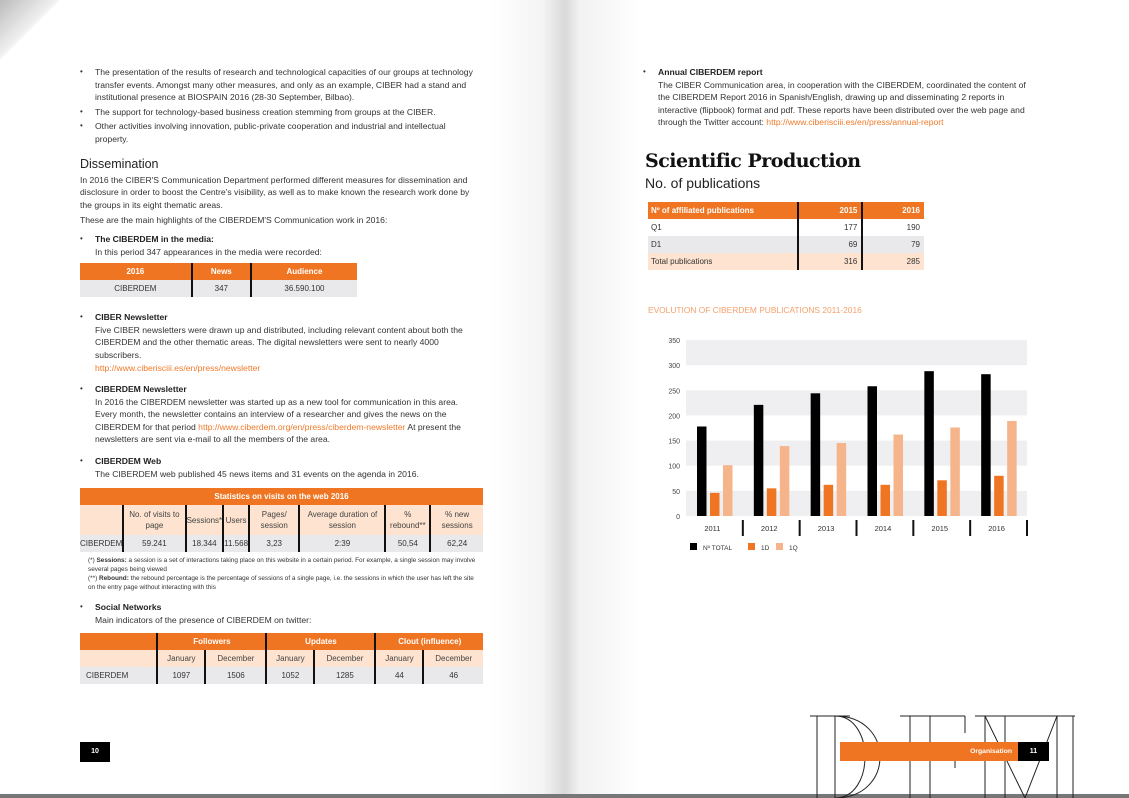  What do you see at coordinates (710, 72) in the screenshot?
I see `bullet-title: Annual CIBERDEM report` at bounding box center [710, 72].